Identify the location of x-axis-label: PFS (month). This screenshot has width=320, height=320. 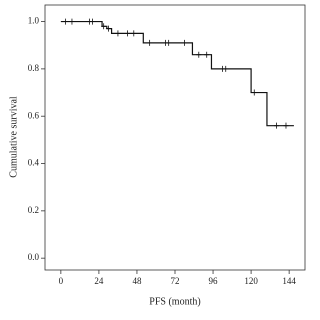
(174, 301).